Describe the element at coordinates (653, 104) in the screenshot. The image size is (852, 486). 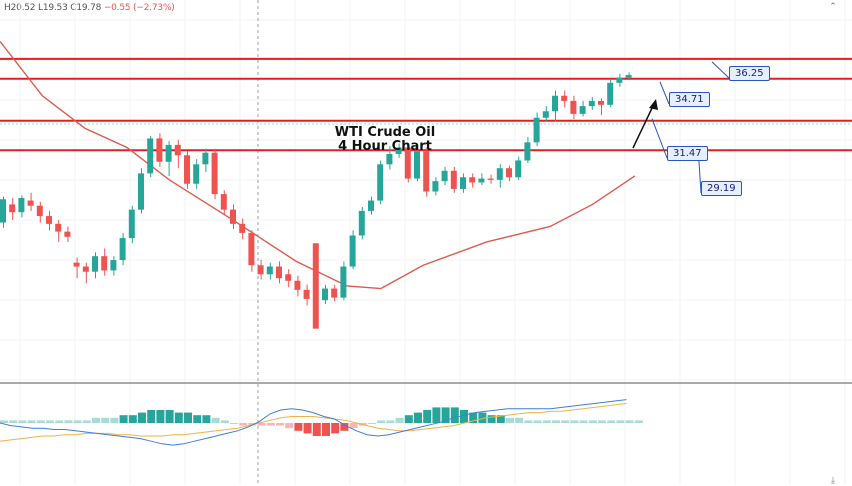
I see `trend-arrow-head` at that location.